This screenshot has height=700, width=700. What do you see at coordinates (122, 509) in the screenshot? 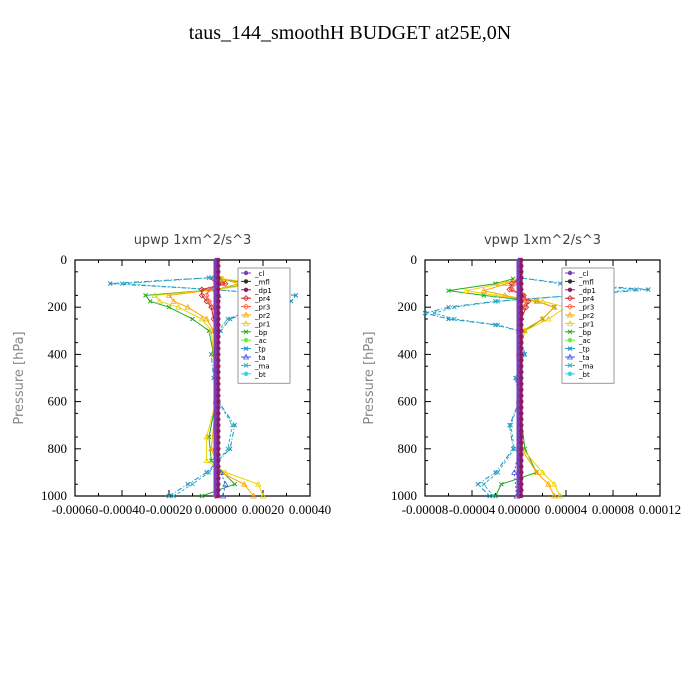
I see `x-tick-label: -0.00040` at bounding box center [122, 509].